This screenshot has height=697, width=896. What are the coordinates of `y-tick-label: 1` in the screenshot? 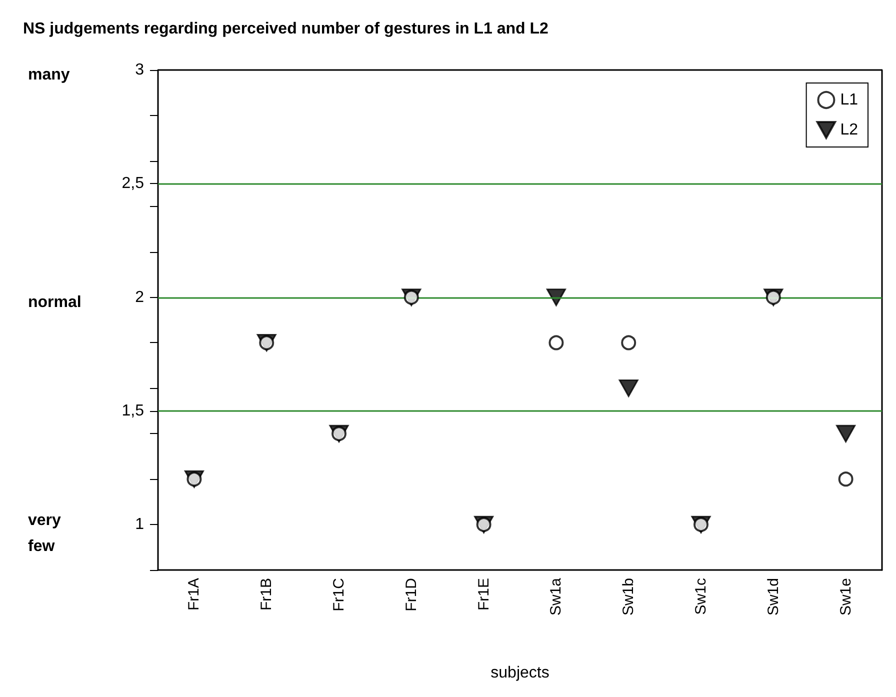 It's located at (139, 525).